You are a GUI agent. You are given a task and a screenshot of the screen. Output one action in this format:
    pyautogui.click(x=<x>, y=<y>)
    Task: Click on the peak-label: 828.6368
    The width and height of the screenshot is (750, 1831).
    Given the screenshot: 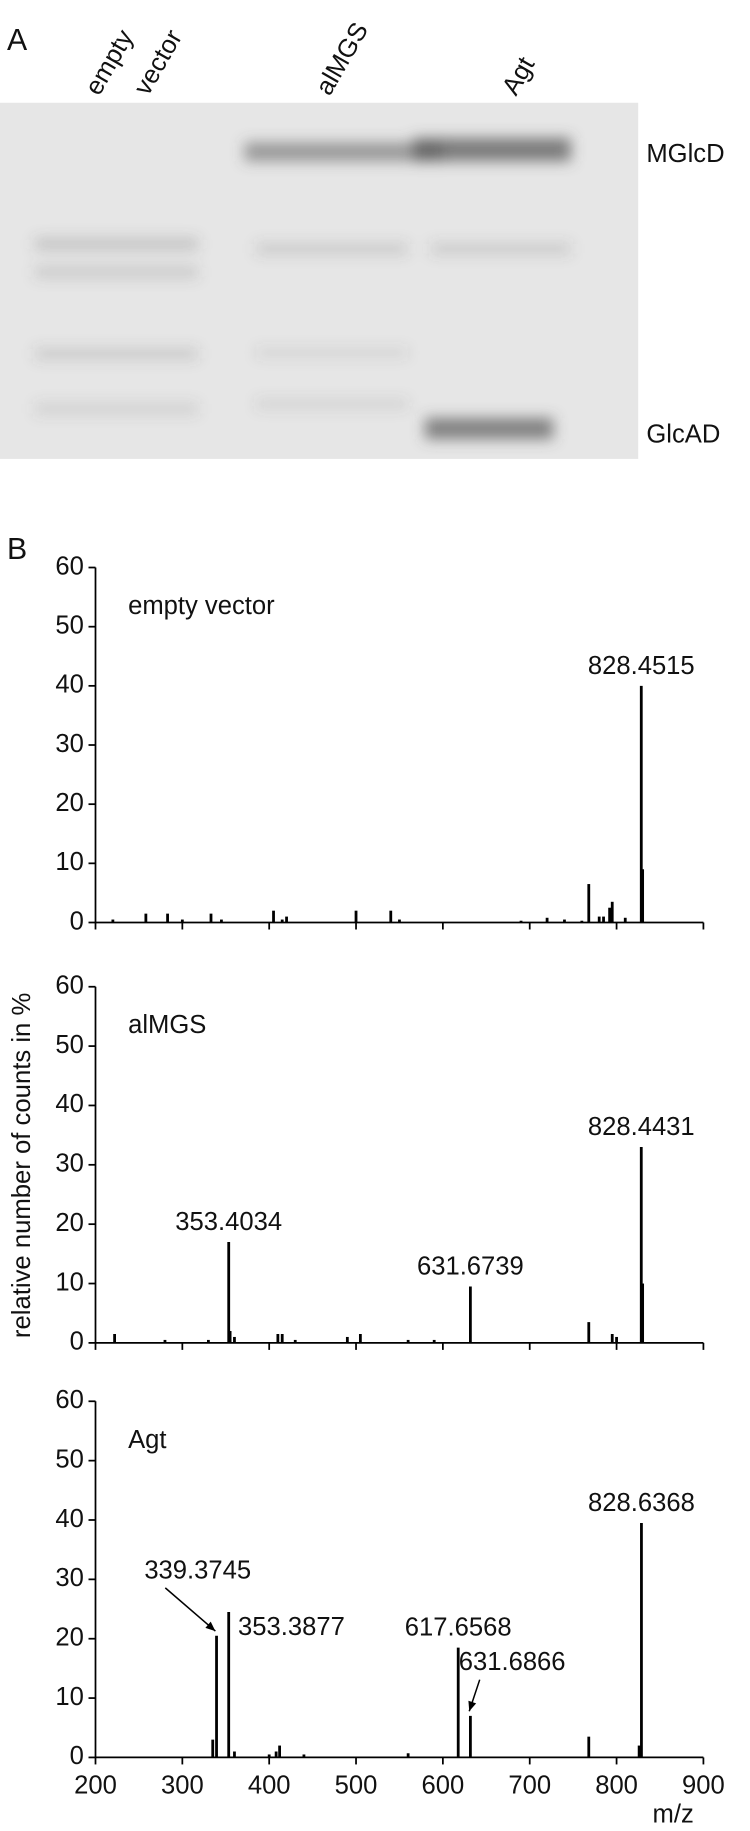 What is the action you would take?
    pyautogui.click(x=641, y=1503)
    